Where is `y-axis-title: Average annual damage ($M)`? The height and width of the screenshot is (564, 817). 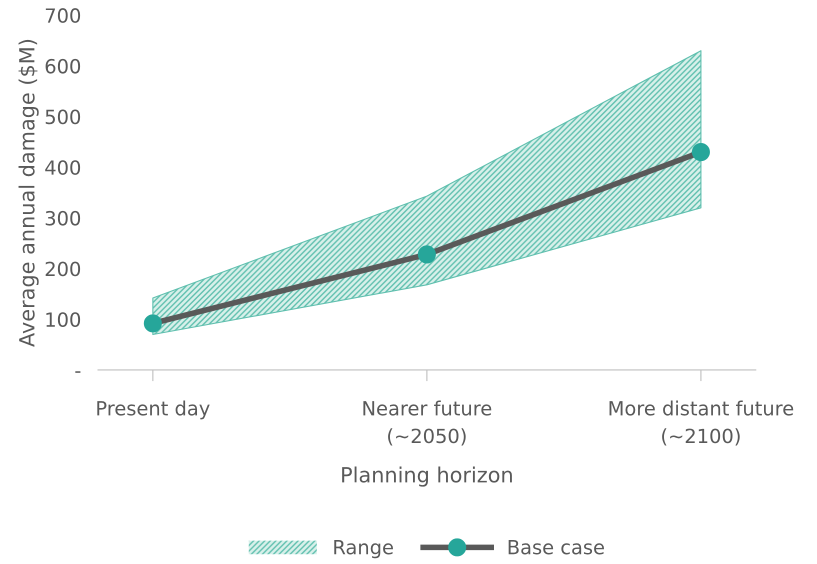
y-axis-title: Average annual damage ($M) is located at coordinates (28, 193).